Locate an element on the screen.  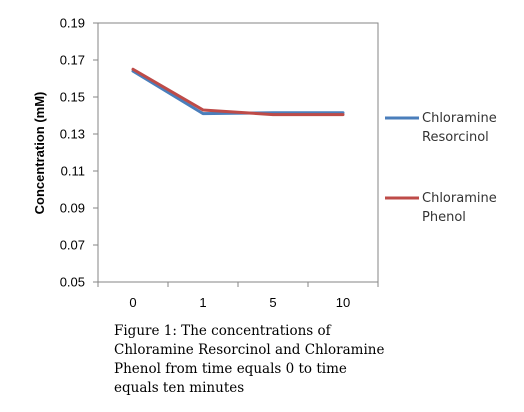
y-tick-label: 0.19 is located at coordinates (72, 23).